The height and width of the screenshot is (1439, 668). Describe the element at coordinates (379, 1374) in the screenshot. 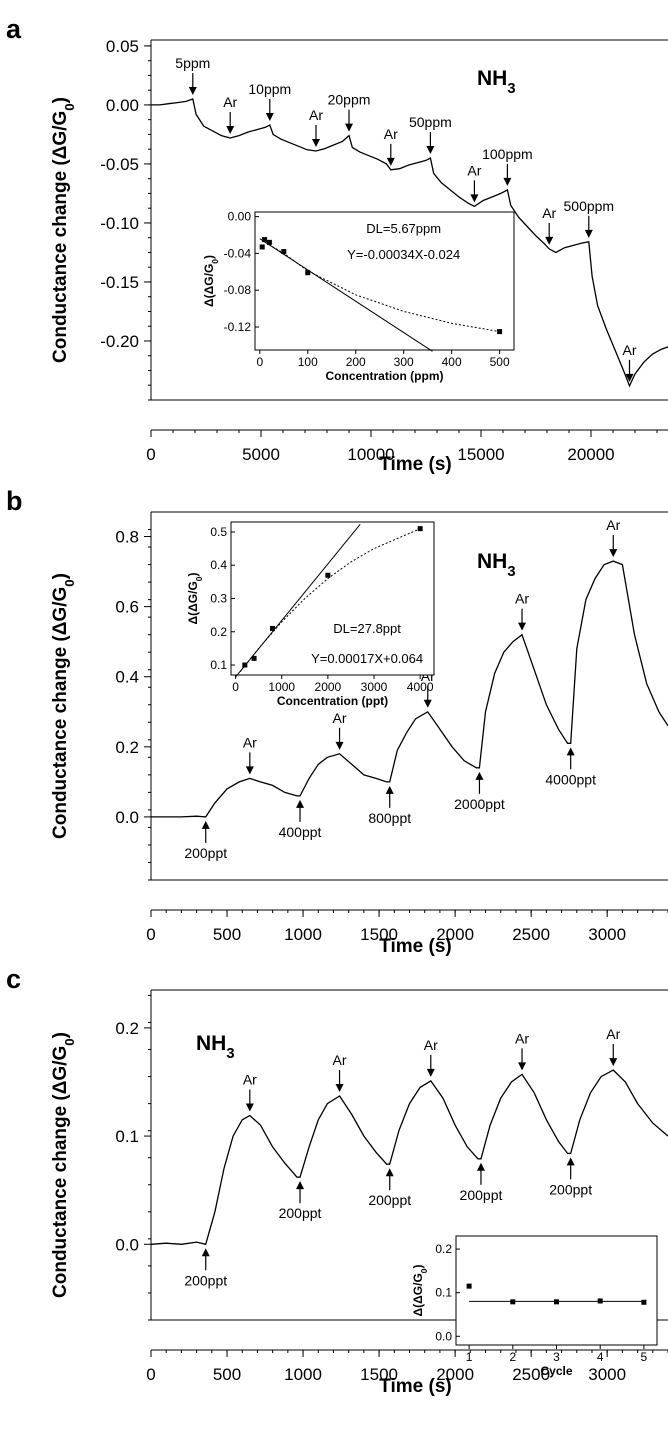

I see `x-tick-label: 1500` at that location.